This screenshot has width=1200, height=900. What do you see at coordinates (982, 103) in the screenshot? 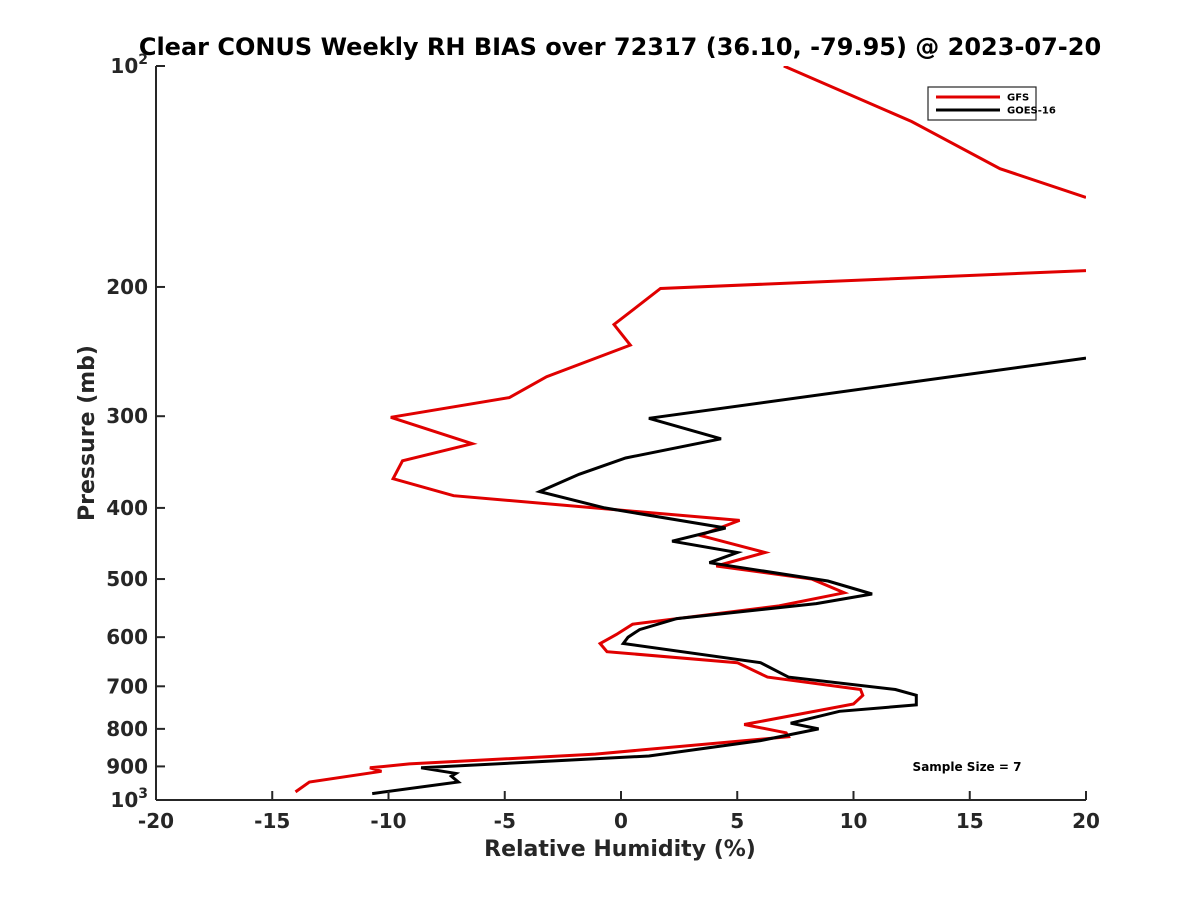
I see `legend-box` at bounding box center [982, 103].